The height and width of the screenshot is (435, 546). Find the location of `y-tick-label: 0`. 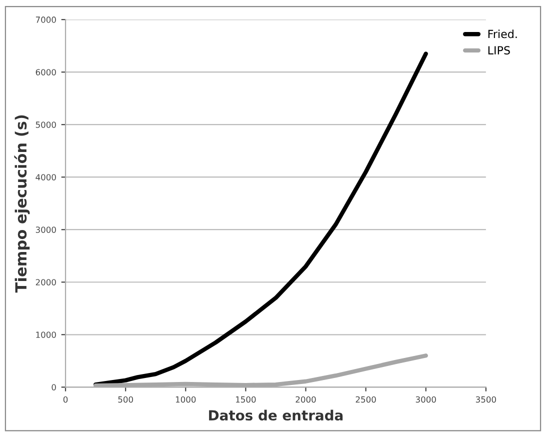

y-tick-label: 0 is located at coordinates (54, 387).